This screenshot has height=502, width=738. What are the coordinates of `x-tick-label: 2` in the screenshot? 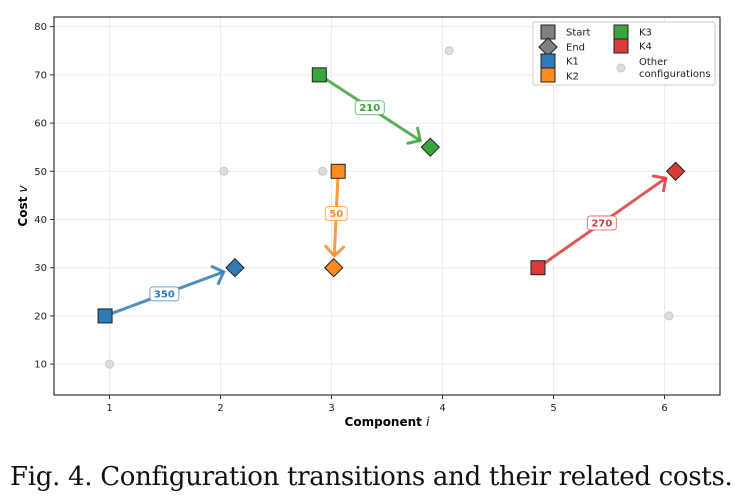 It's located at (220, 408).